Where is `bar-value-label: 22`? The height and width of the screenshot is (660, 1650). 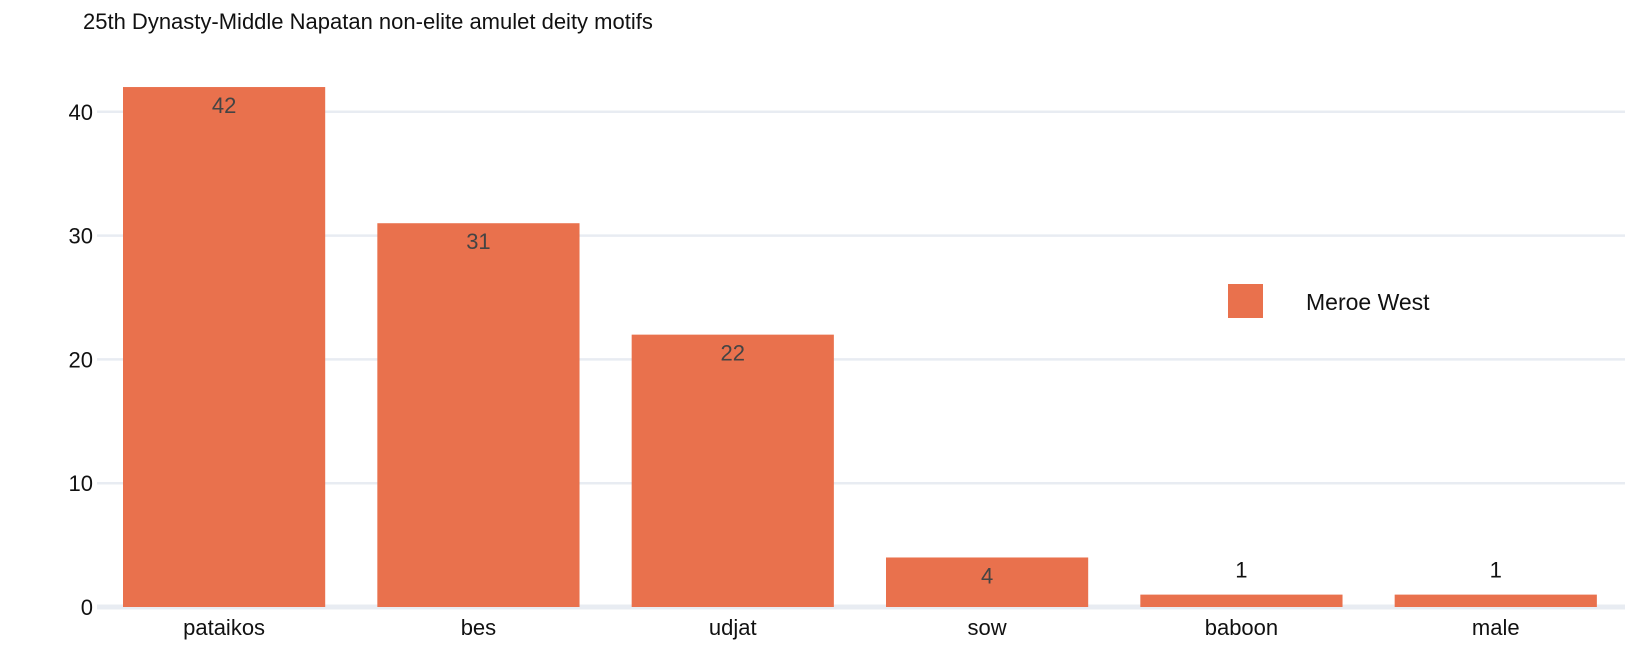
bar-value-label: 22 is located at coordinates (733, 353).